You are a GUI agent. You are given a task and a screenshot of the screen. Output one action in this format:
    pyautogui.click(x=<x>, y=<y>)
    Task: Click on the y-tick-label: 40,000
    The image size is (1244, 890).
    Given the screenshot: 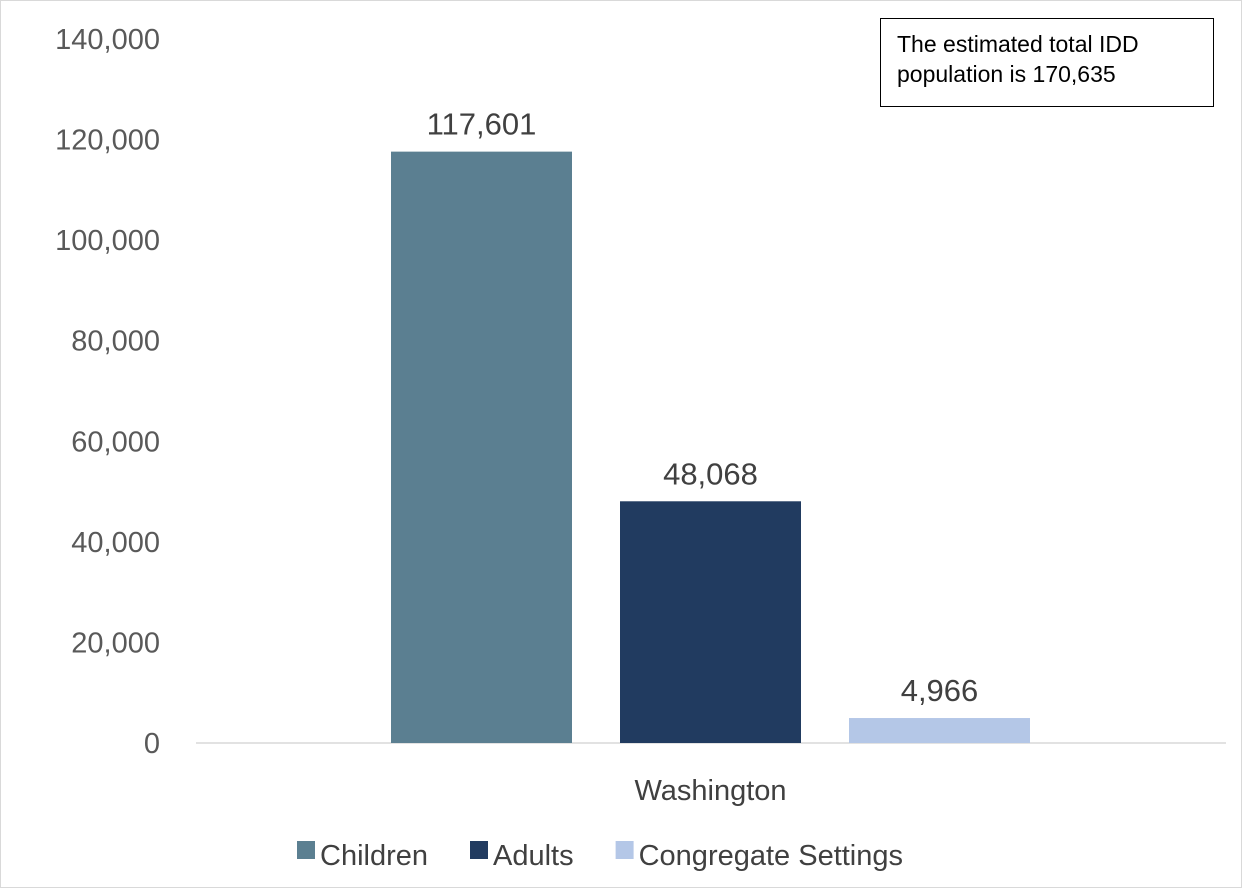 What is the action you would take?
    pyautogui.click(x=115, y=543)
    